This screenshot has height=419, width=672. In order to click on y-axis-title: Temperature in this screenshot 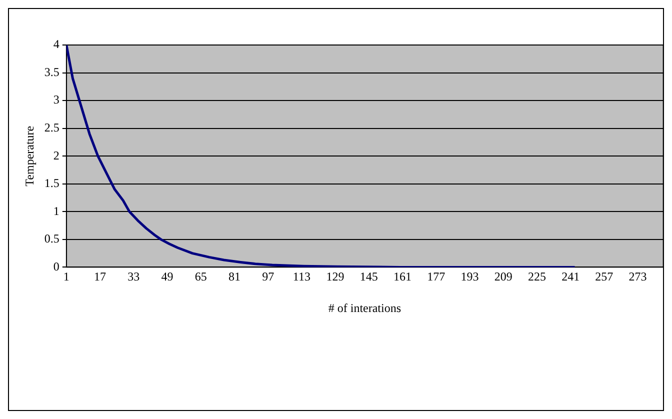, I will do `click(29, 156)`.